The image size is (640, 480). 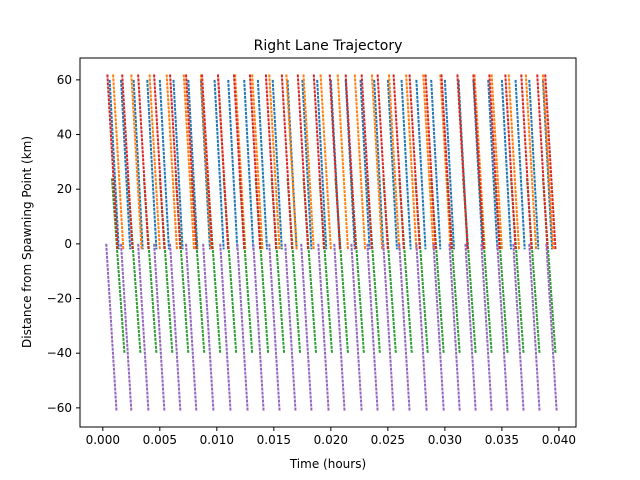 I want to click on y-tick-label: −60, so click(x=59, y=408).